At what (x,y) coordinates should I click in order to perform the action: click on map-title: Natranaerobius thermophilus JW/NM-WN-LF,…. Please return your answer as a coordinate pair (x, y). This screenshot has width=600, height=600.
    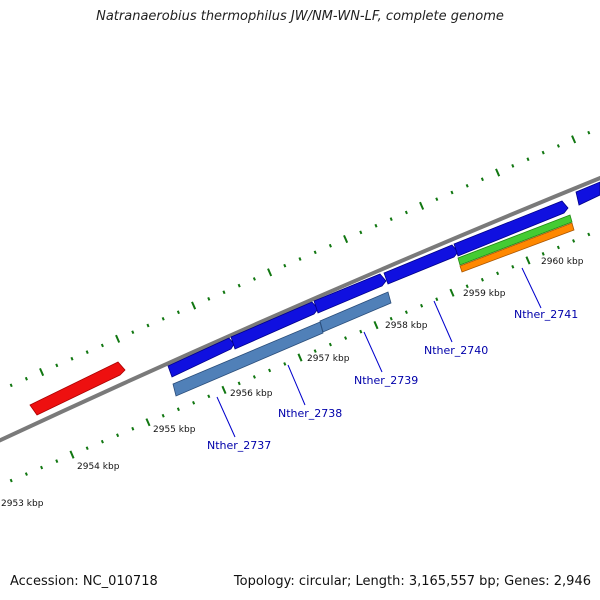
    Looking at the image, I should click on (300, 16).